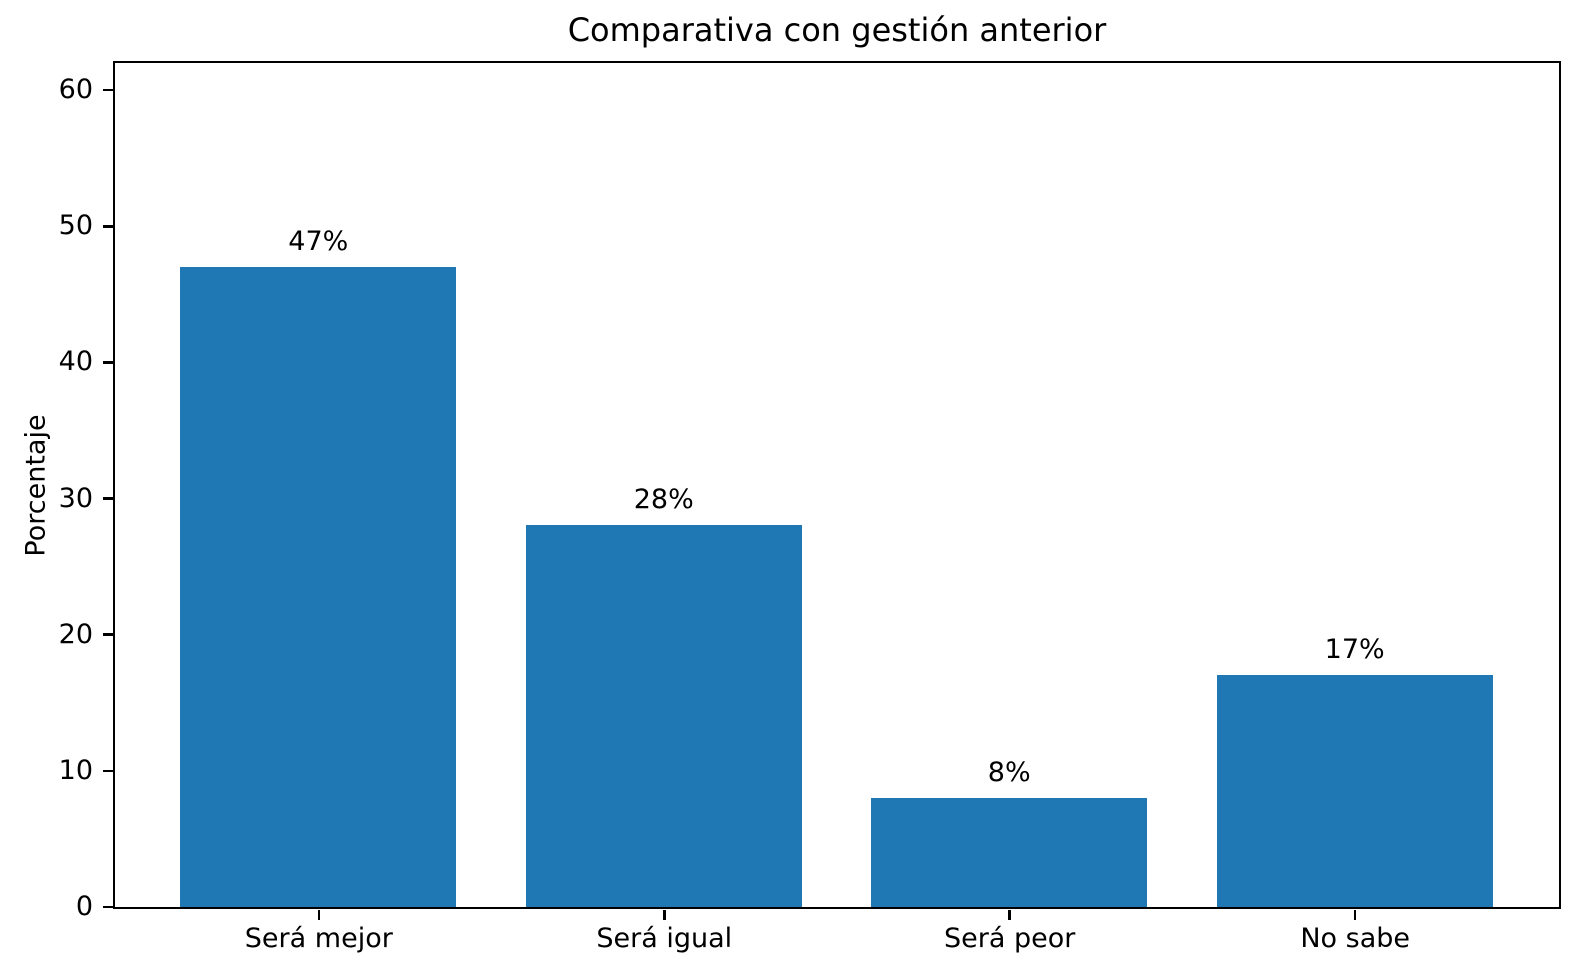  Describe the element at coordinates (664, 938) in the screenshot. I see `x-tick-label: Será igual` at that location.